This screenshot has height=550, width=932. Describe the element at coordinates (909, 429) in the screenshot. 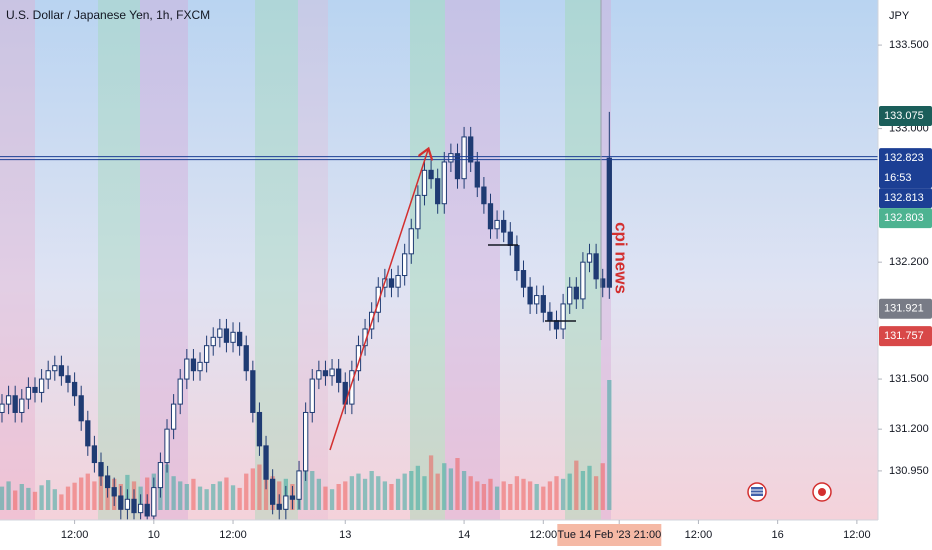

I see `y-tick-label: 131.200` at that location.